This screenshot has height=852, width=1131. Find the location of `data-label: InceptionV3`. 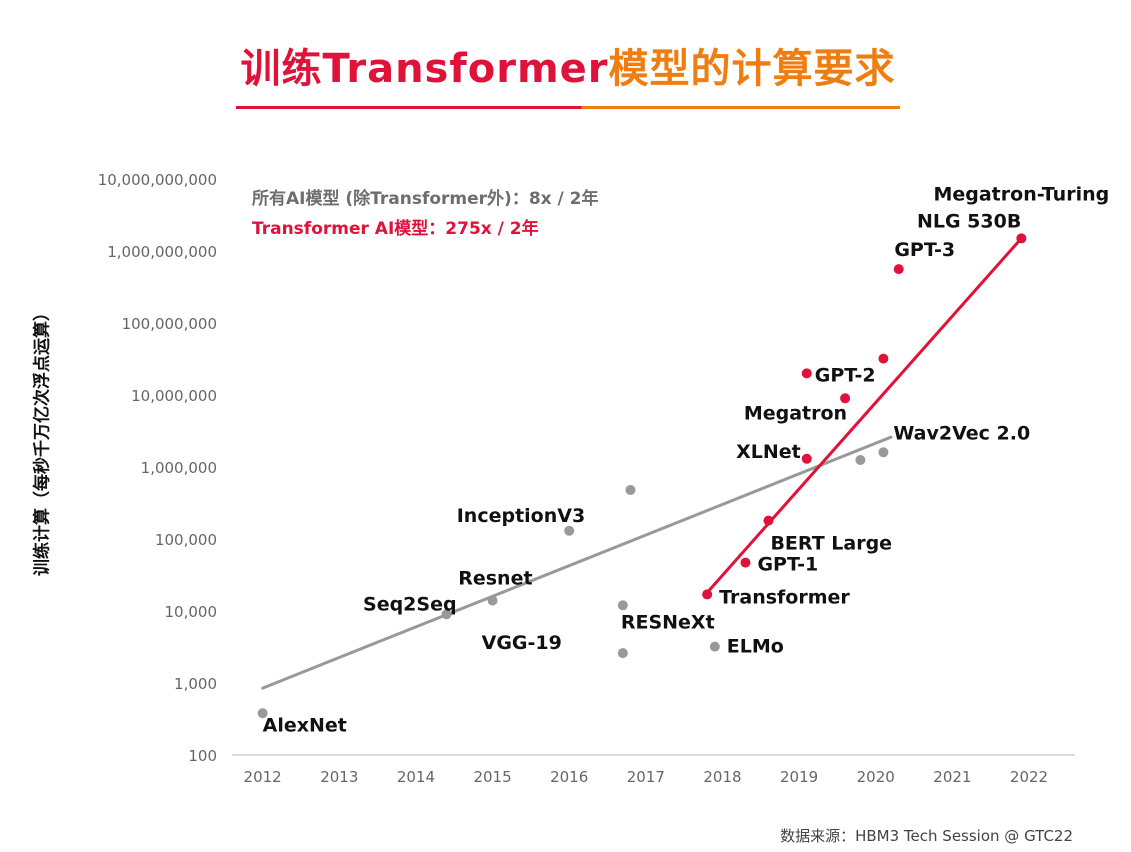

data-label: InceptionV3 is located at coordinates (521, 516).